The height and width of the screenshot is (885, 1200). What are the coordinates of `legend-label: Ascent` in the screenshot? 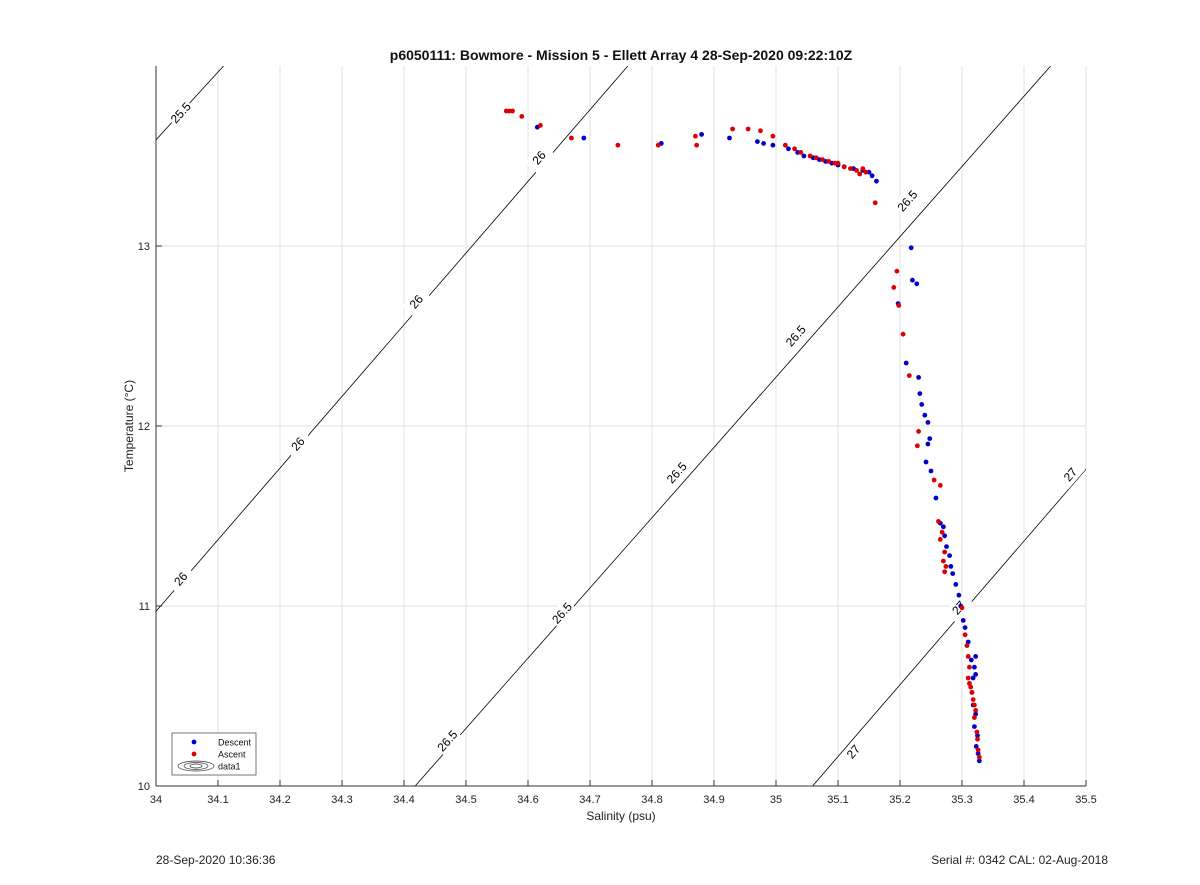 It's located at (232, 755).